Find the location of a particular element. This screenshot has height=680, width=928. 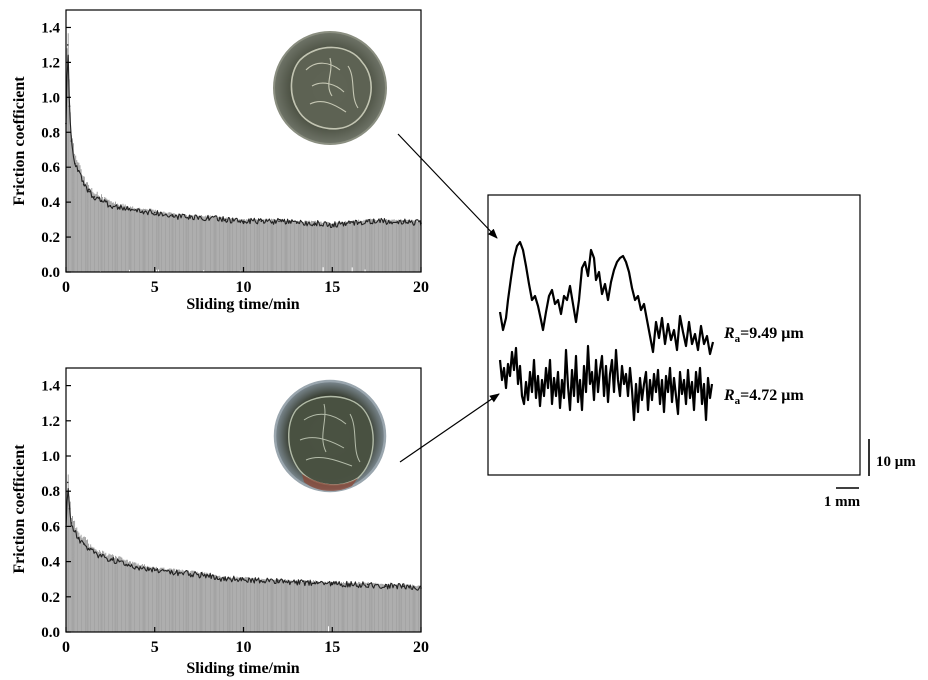

chart-top-data-layer is located at coordinates (243, 152).